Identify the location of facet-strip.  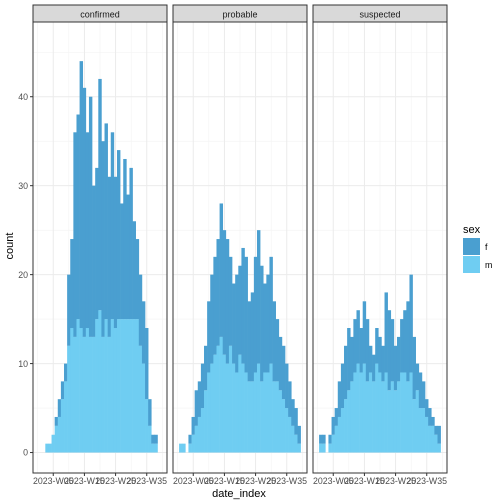
(100, 13).